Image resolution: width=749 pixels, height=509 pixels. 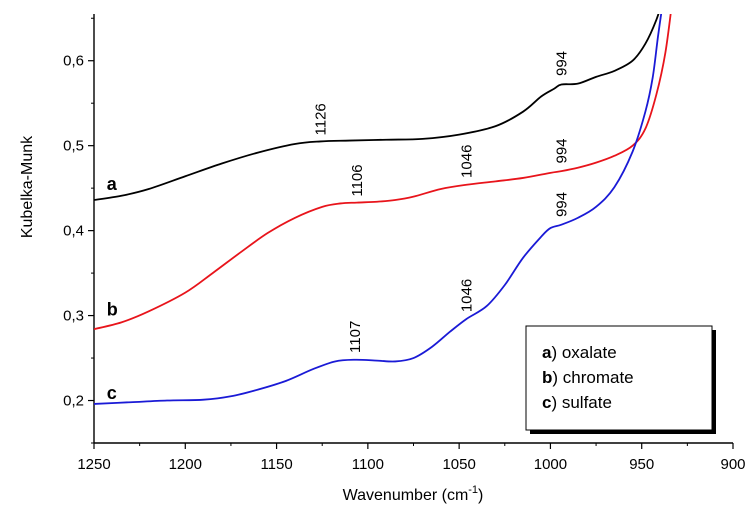 What do you see at coordinates (73, 61) in the screenshot?
I see `y-tick-label: 0,6` at bounding box center [73, 61].